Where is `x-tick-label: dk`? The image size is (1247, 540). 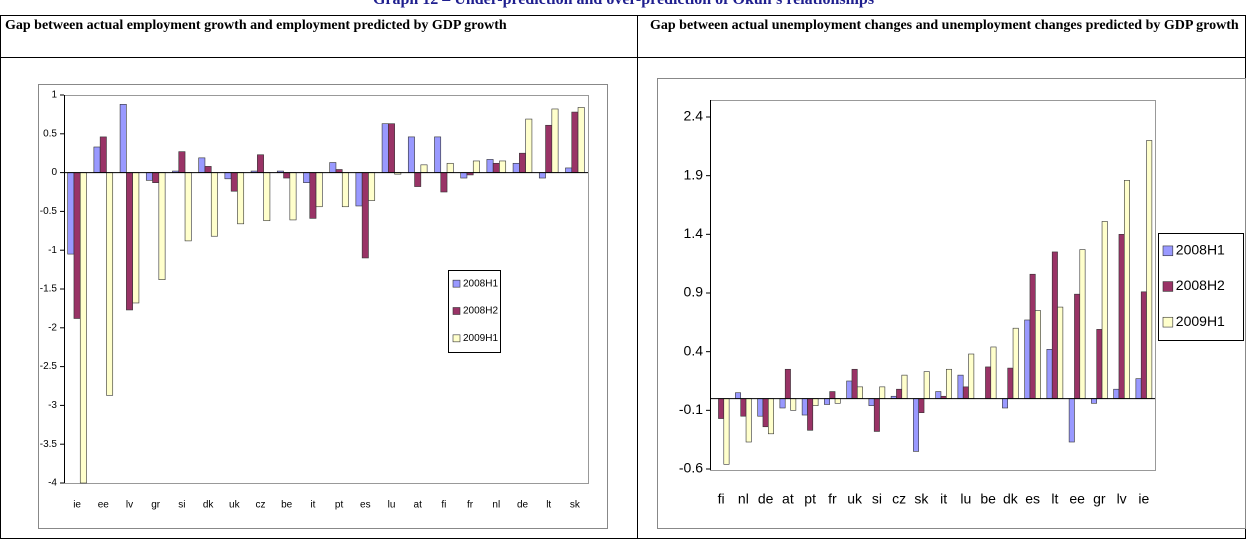
x-tick-label: dk is located at coordinates (1011, 499).